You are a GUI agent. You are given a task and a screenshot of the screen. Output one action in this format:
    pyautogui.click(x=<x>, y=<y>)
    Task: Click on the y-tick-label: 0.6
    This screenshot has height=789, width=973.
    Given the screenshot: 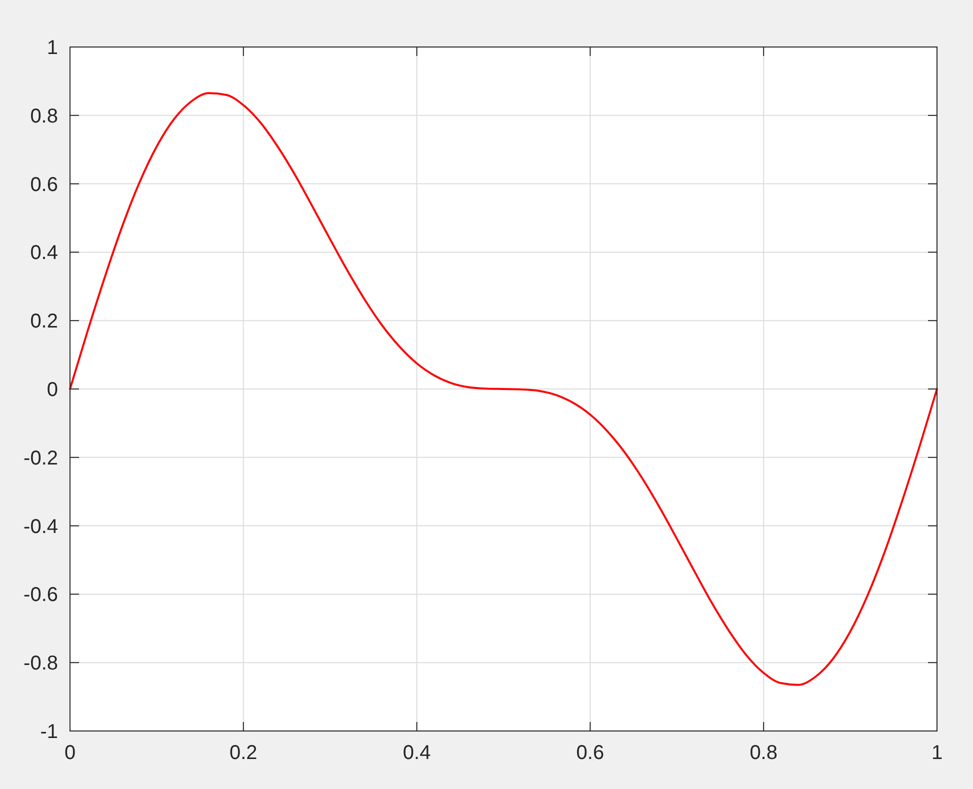 What is the action you would take?
    pyautogui.click(x=44, y=185)
    